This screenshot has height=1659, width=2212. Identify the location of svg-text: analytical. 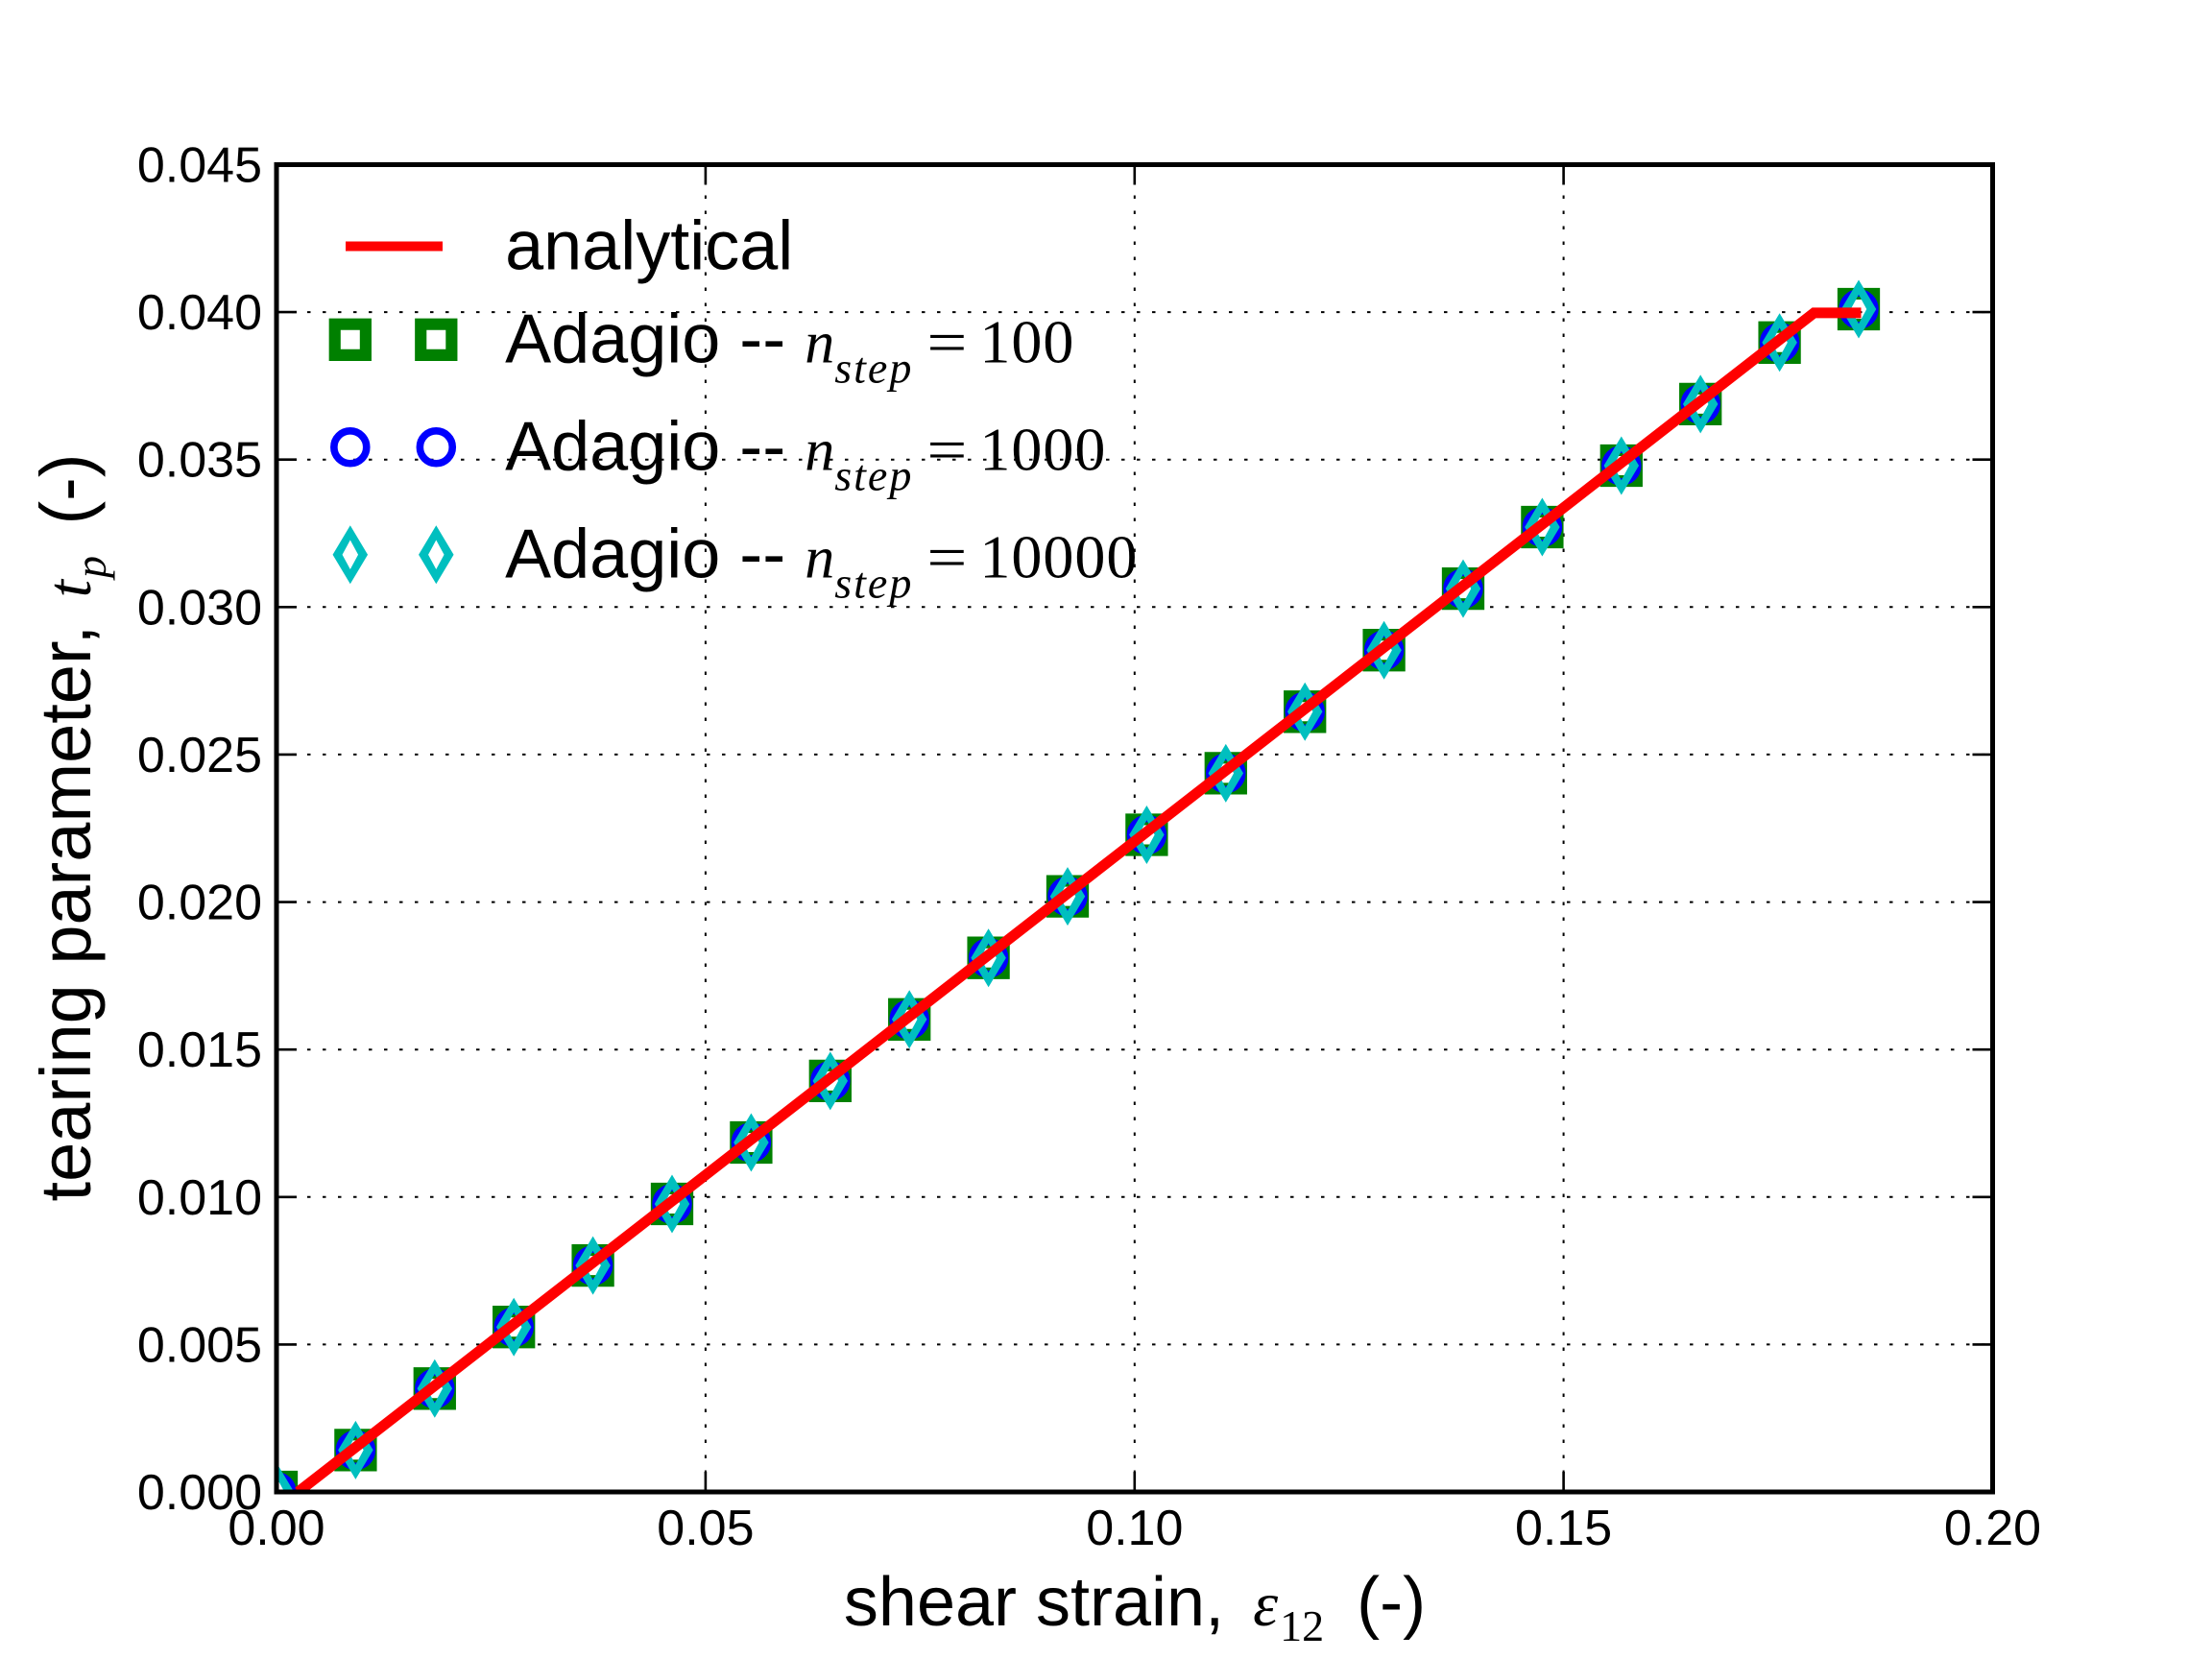
(649, 245).